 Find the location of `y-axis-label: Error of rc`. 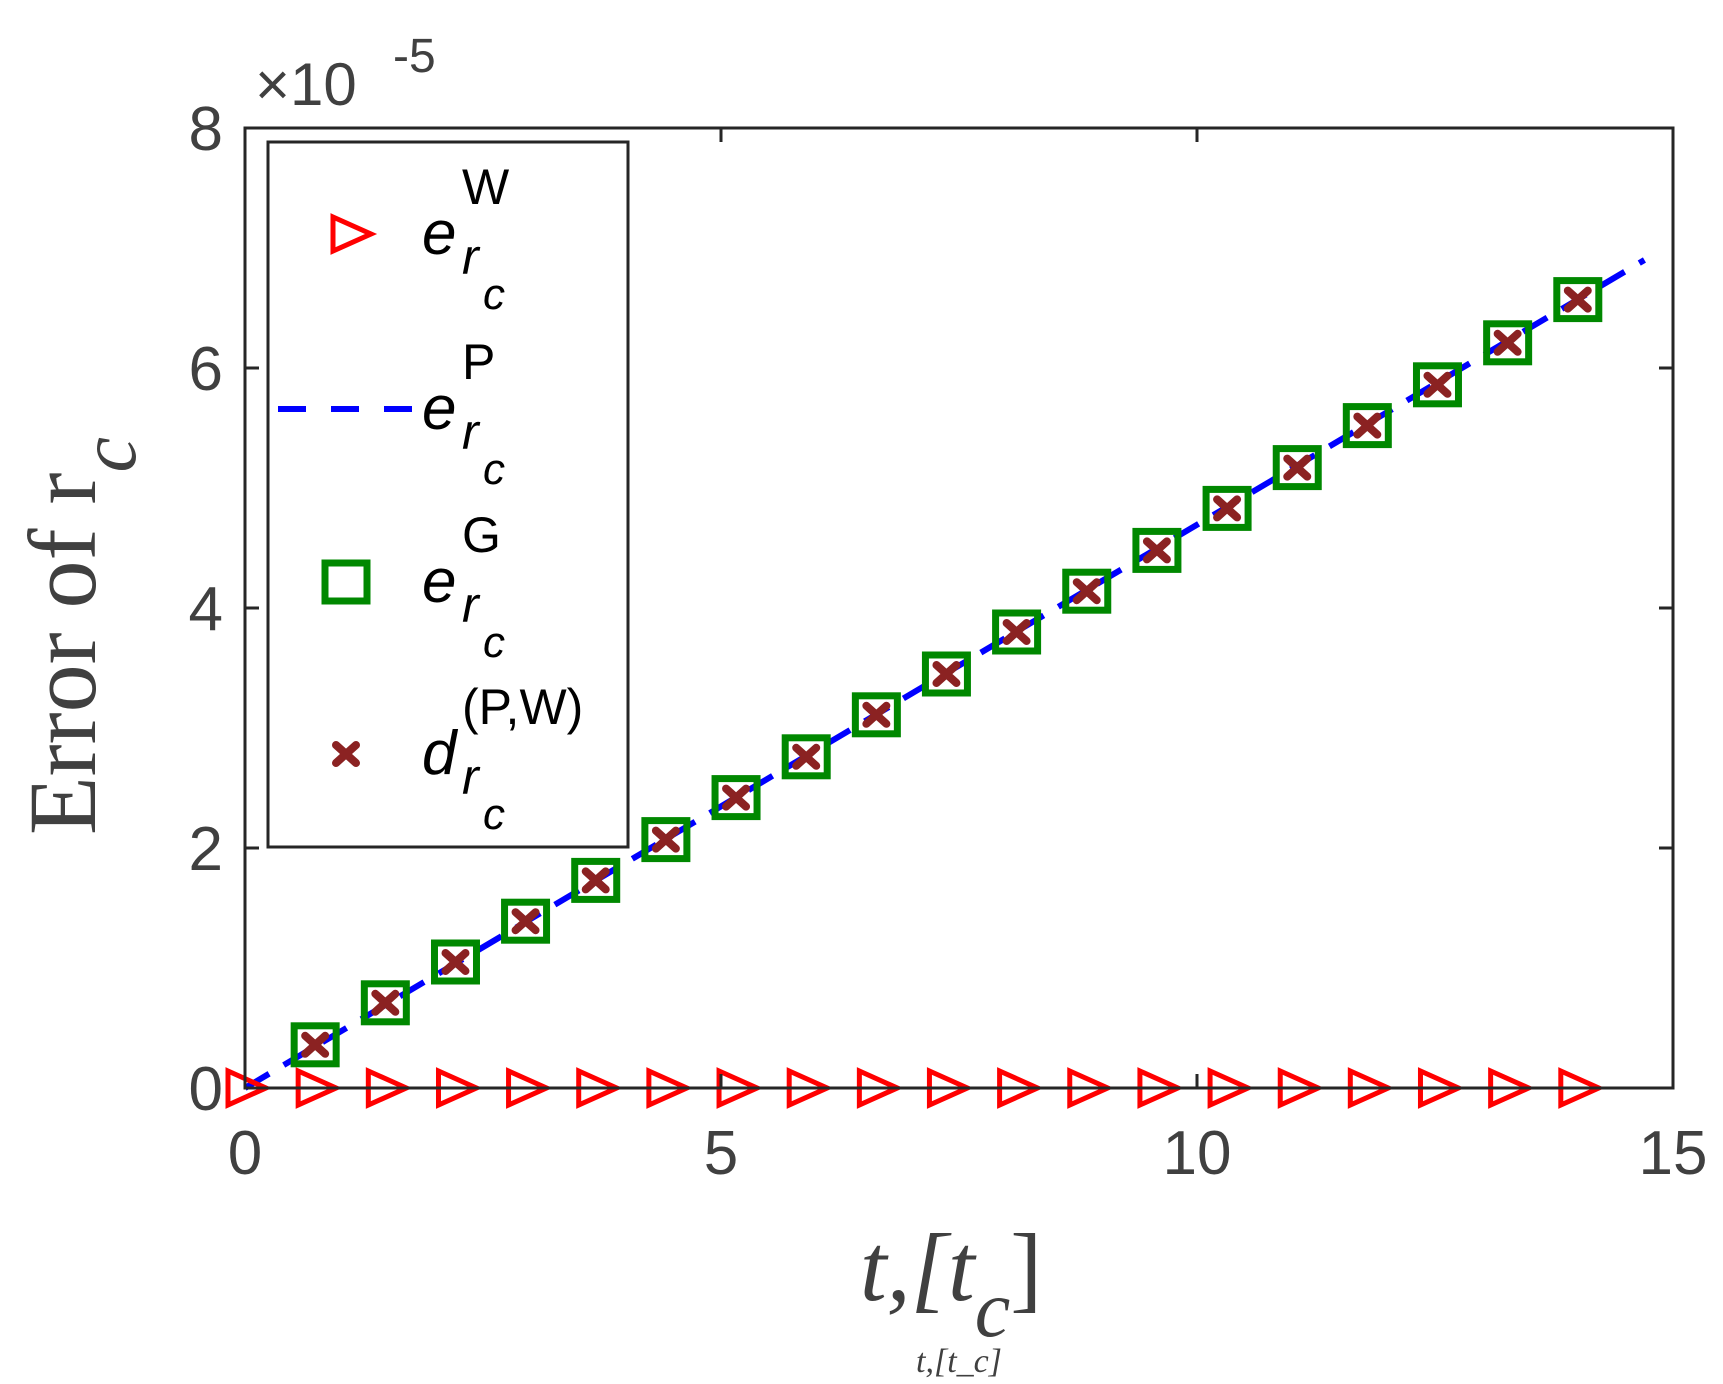

y-axis-label: Error of rc is located at coordinates (81, 636).